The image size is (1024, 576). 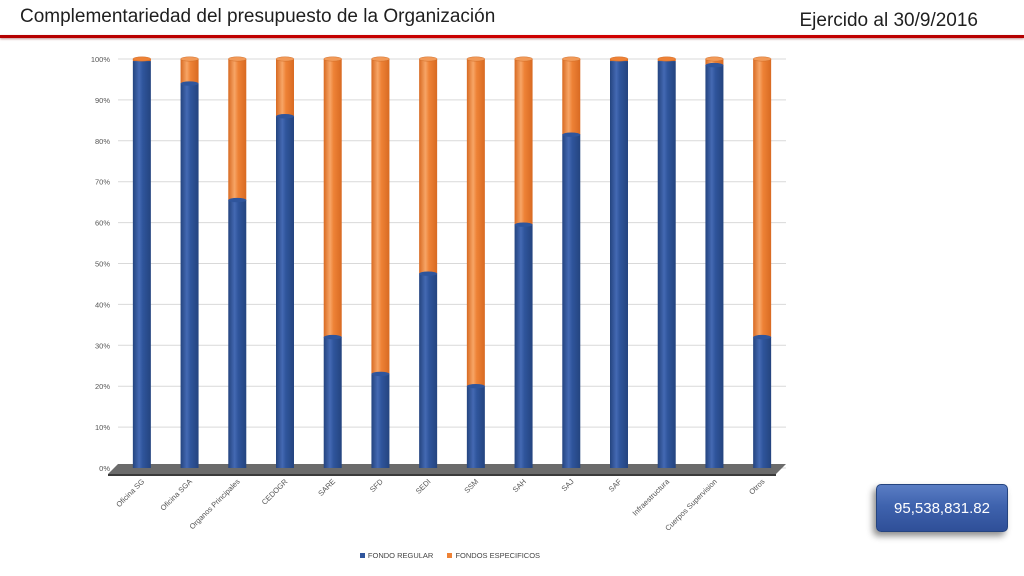 What do you see at coordinates (102, 427) in the screenshot?
I see `y-tick-label: 10%` at bounding box center [102, 427].